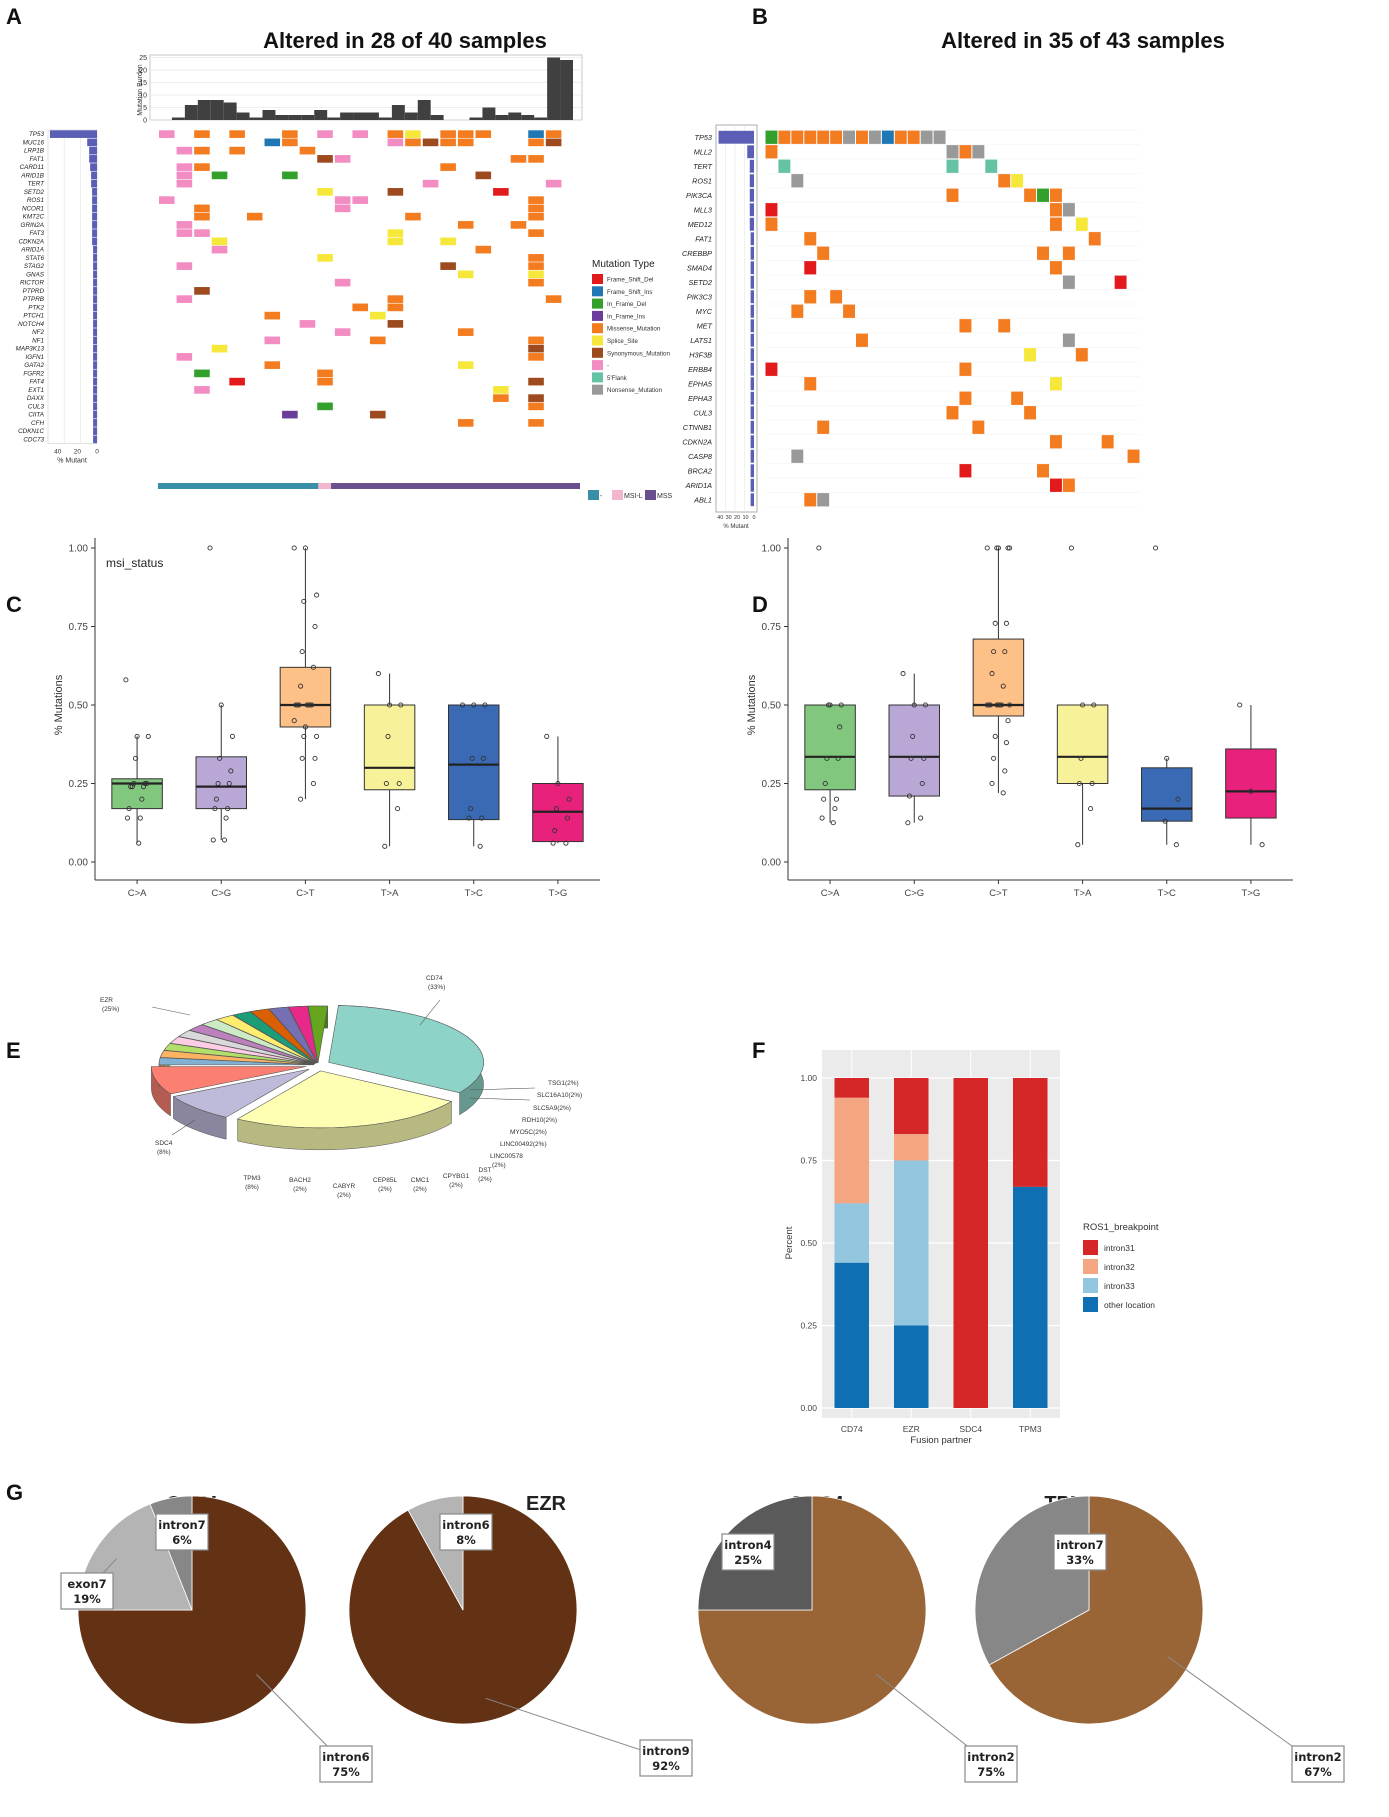  Describe the element at coordinates (1030, 1429) in the screenshot. I see `x-tick-label: TPM3` at that location.